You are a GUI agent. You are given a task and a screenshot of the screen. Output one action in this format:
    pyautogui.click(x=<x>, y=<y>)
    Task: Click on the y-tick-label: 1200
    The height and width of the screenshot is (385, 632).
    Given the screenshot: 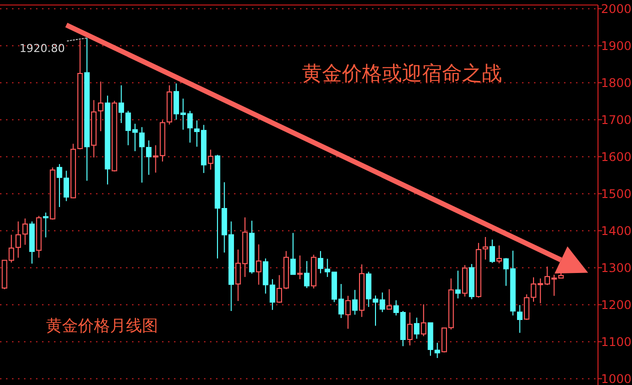 What is the action you would take?
    pyautogui.click(x=616, y=305)
    